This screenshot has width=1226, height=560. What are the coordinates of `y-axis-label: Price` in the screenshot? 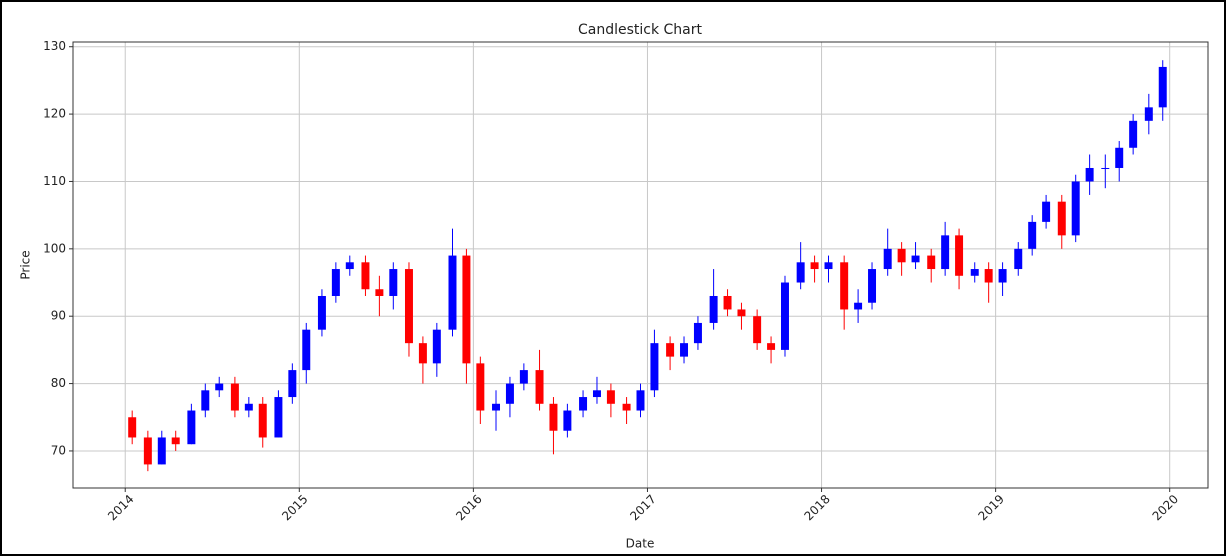 It's located at (26, 264).